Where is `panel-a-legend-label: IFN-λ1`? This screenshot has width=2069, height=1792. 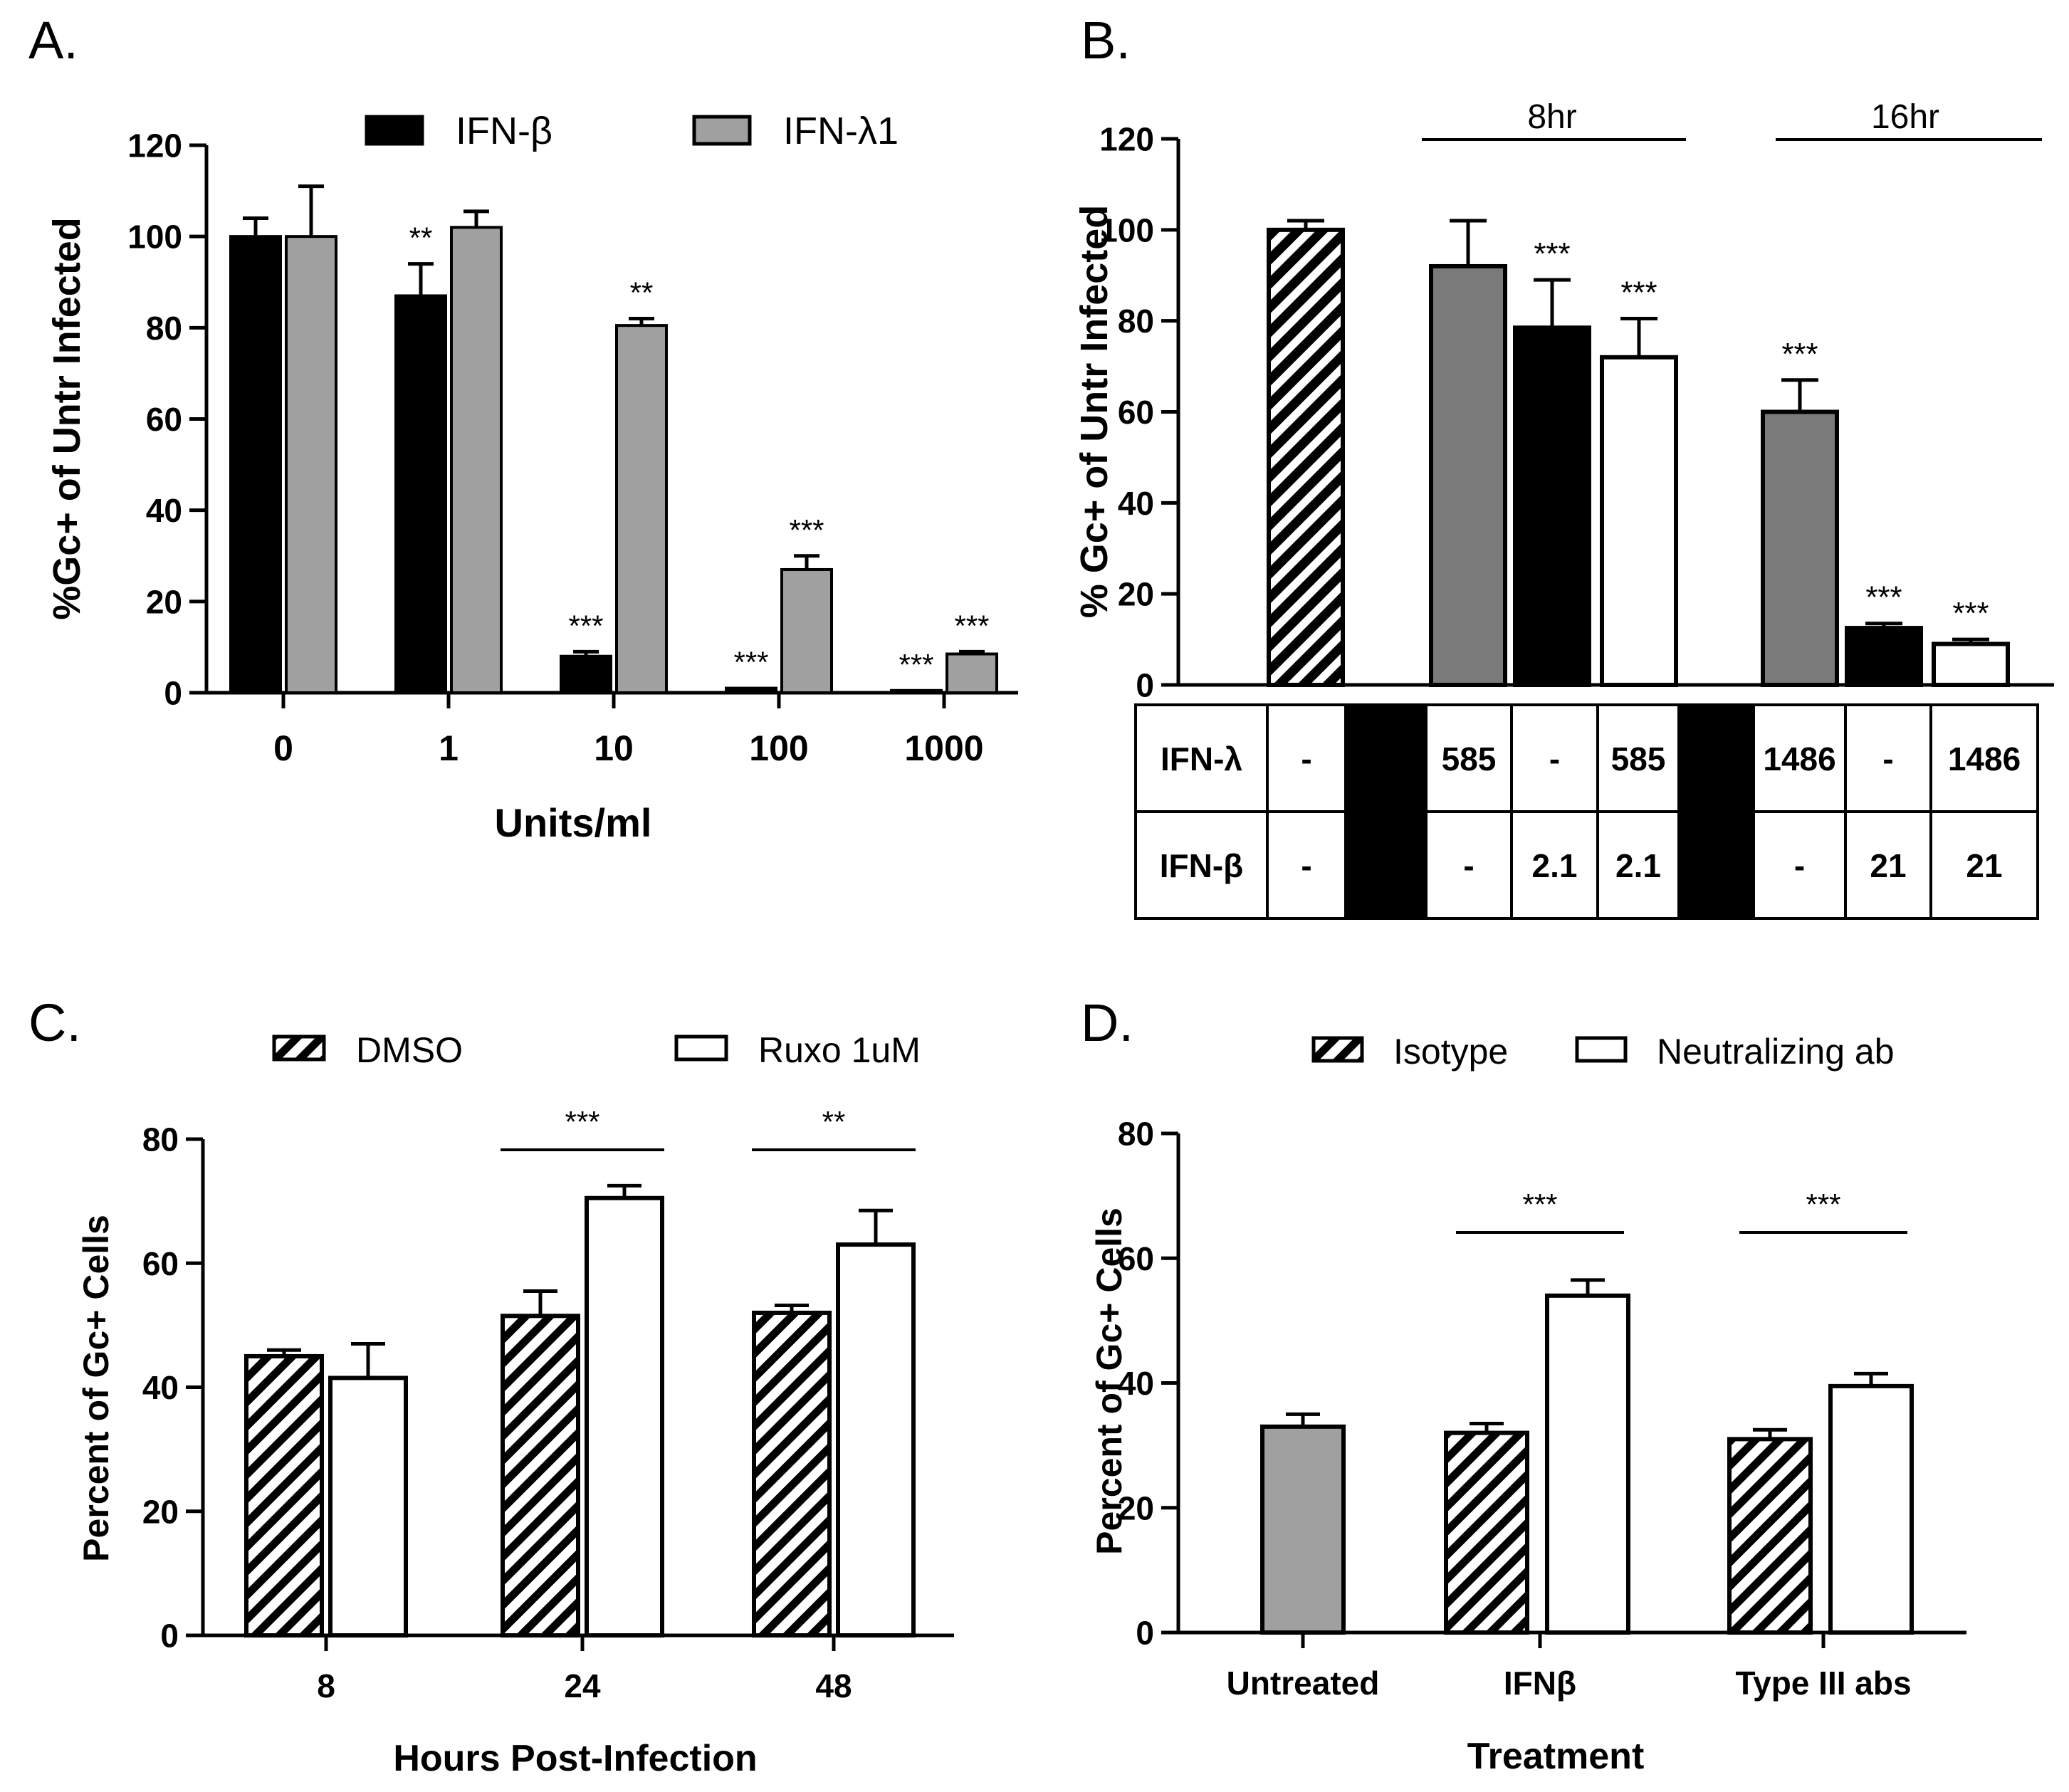 panel-a-legend-label: IFN-λ1 is located at coordinates (841, 131).